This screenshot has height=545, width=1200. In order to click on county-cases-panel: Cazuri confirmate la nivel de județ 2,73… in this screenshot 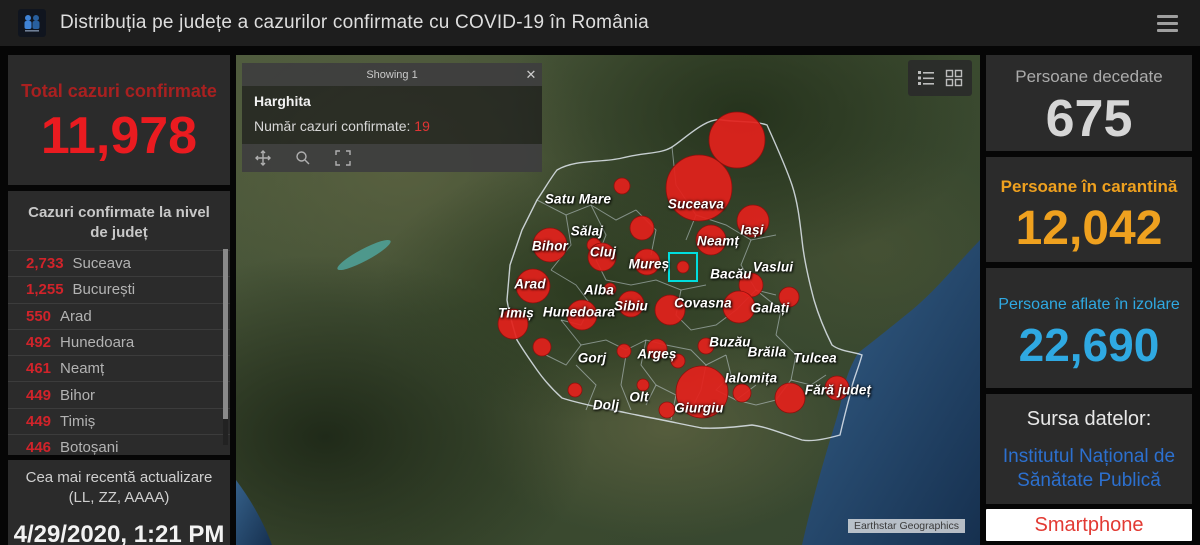, I will do `click(119, 323)`.